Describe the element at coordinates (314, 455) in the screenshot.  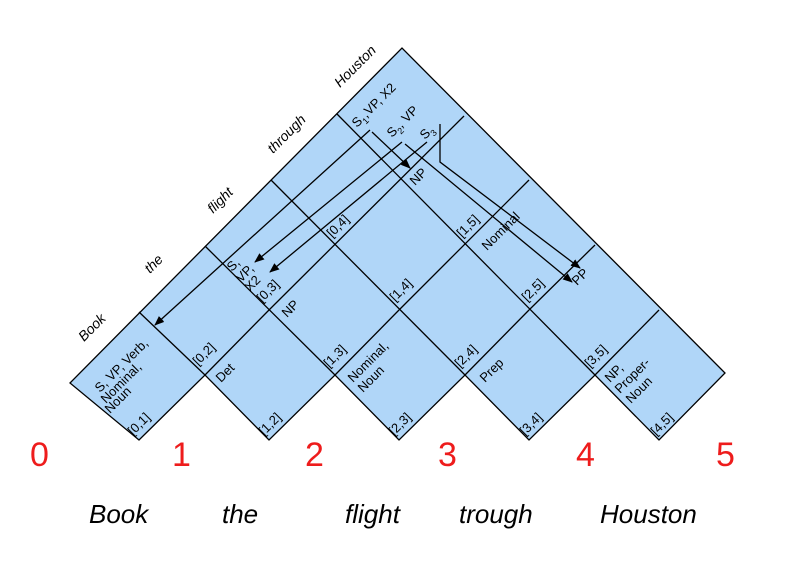
I see `position-2: 2` at that location.